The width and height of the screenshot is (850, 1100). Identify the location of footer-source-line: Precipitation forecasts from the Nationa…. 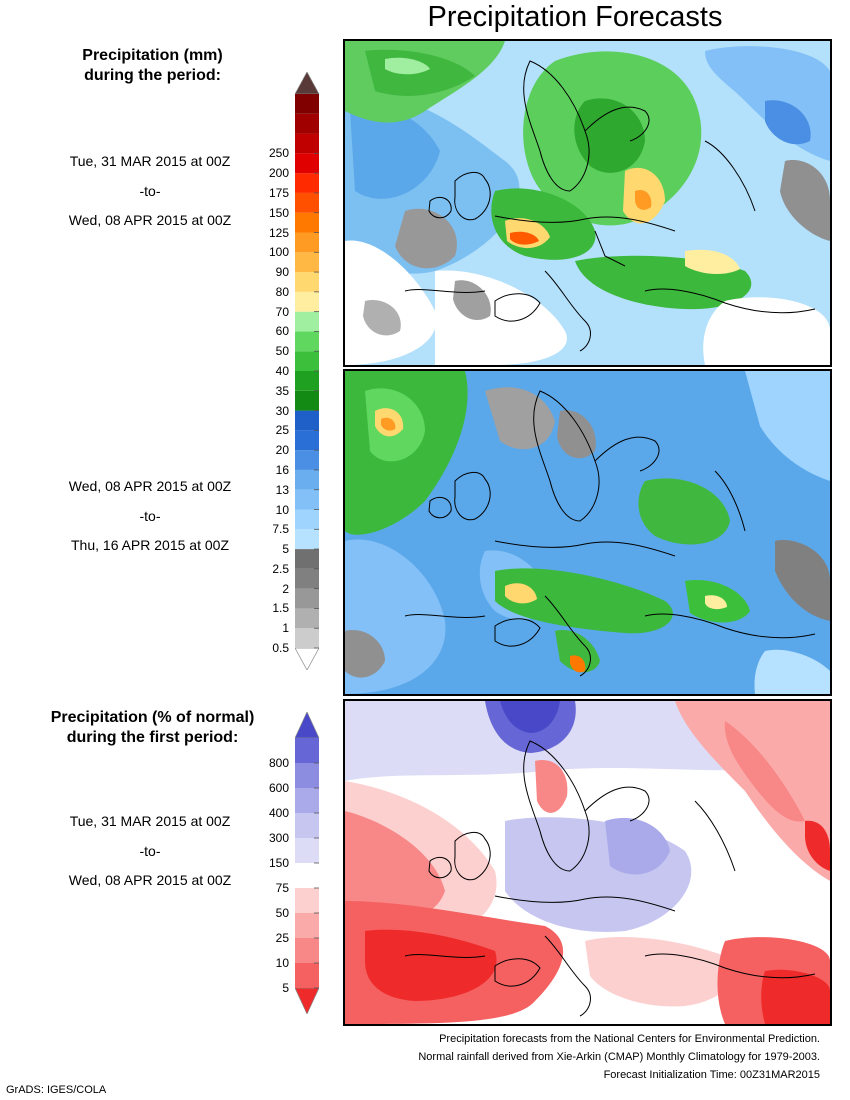
(629, 1039).